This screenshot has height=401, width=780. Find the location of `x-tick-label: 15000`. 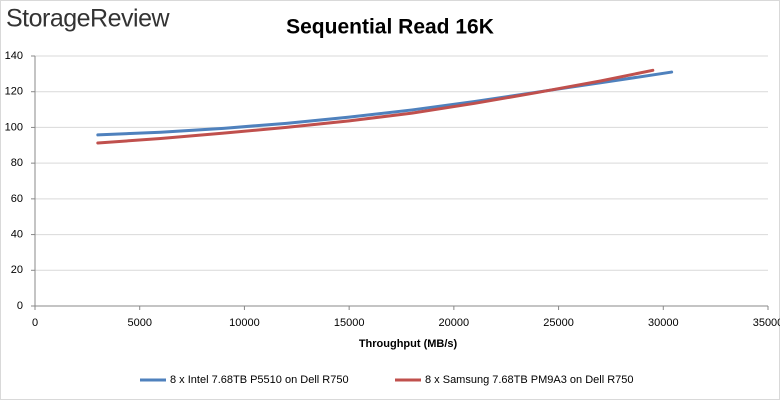

x-tick-label: 15000 is located at coordinates (349, 323).